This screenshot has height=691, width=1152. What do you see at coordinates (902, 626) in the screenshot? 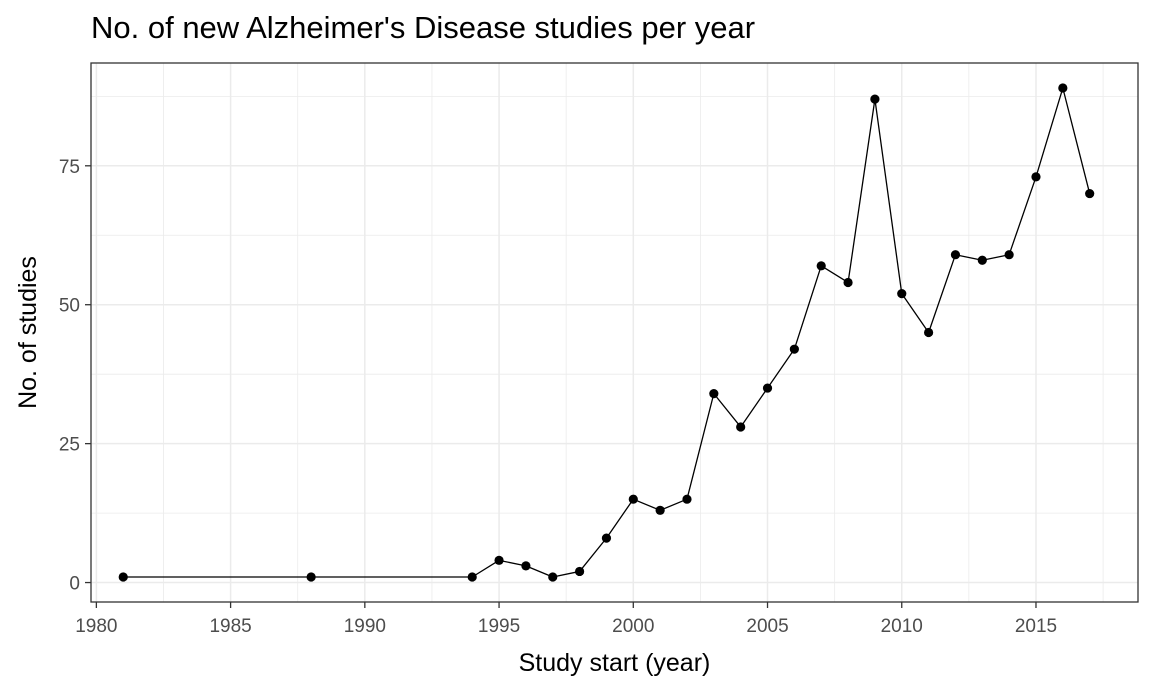
I see `x-tick-label: 2010` at bounding box center [902, 626].